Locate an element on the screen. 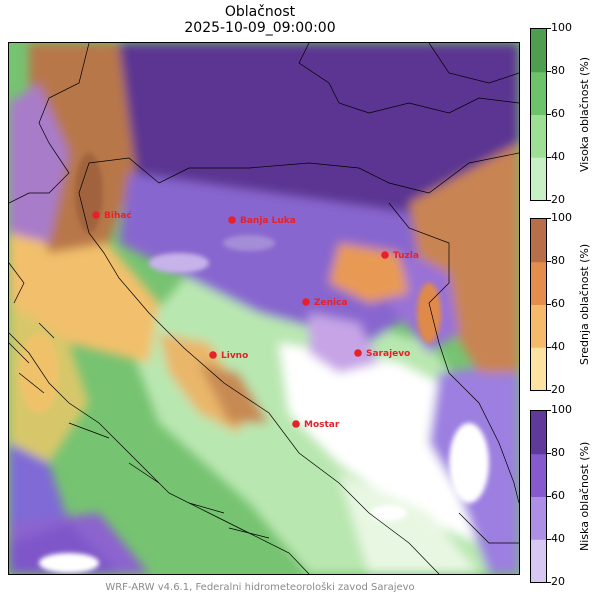 Image resolution: width=600 pixels, height=600 pixels. city-marker-livno is located at coordinates (213, 355).